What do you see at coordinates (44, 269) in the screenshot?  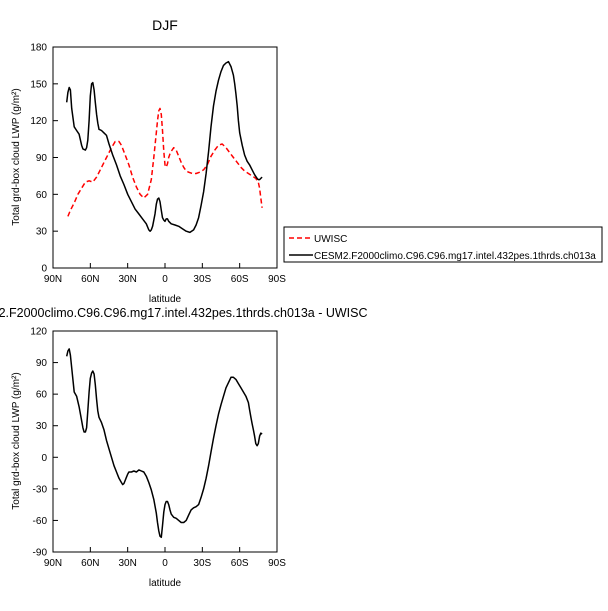 I see `top-y-tick-label: 0` at bounding box center [44, 269].